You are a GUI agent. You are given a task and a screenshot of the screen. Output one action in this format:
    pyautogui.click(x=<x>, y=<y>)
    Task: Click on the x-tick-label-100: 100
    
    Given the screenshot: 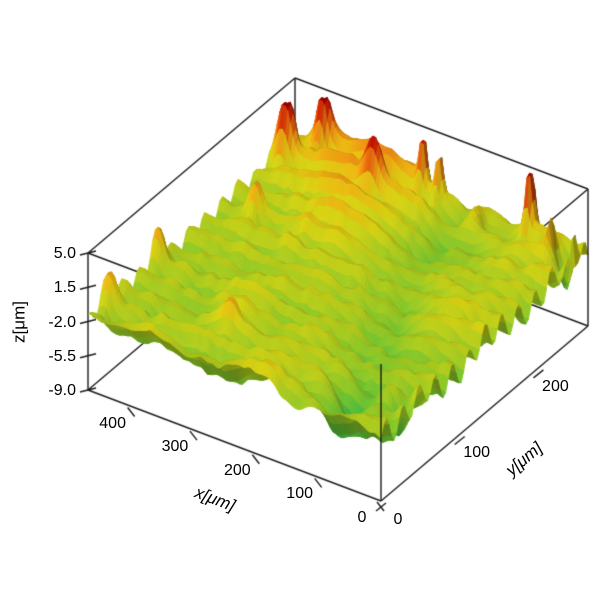 What is the action you would take?
    pyautogui.click(x=300, y=494)
    